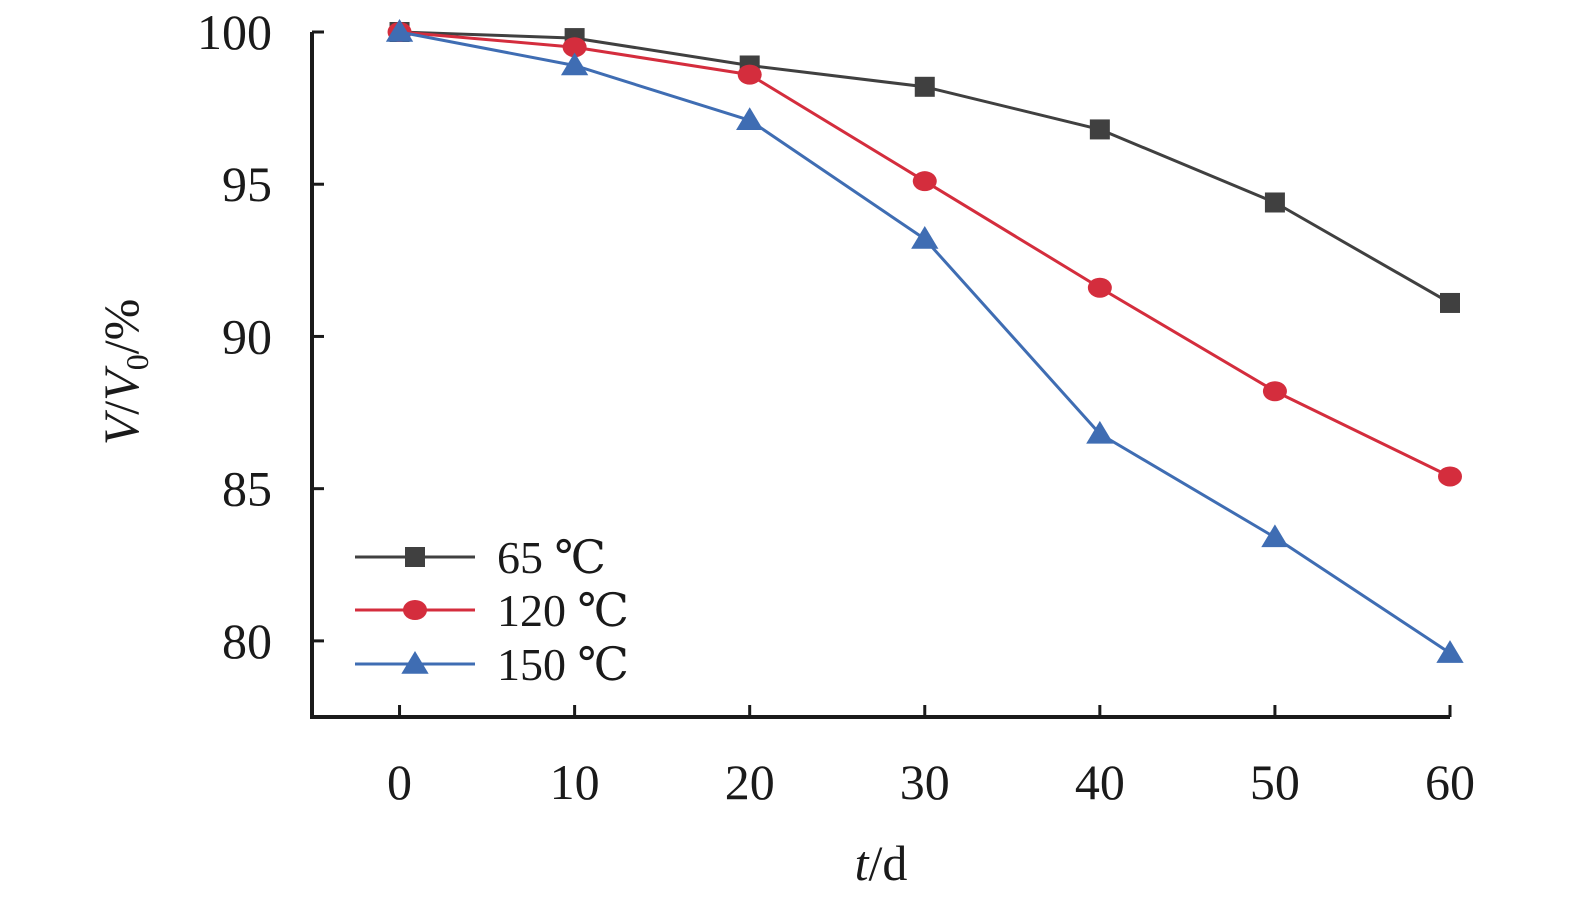 Image resolution: width=1575 pixels, height=904 pixels. Describe the element at coordinates (137, 362) in the screenshot. I see `y-axis-title-subscript: 0` at that location.